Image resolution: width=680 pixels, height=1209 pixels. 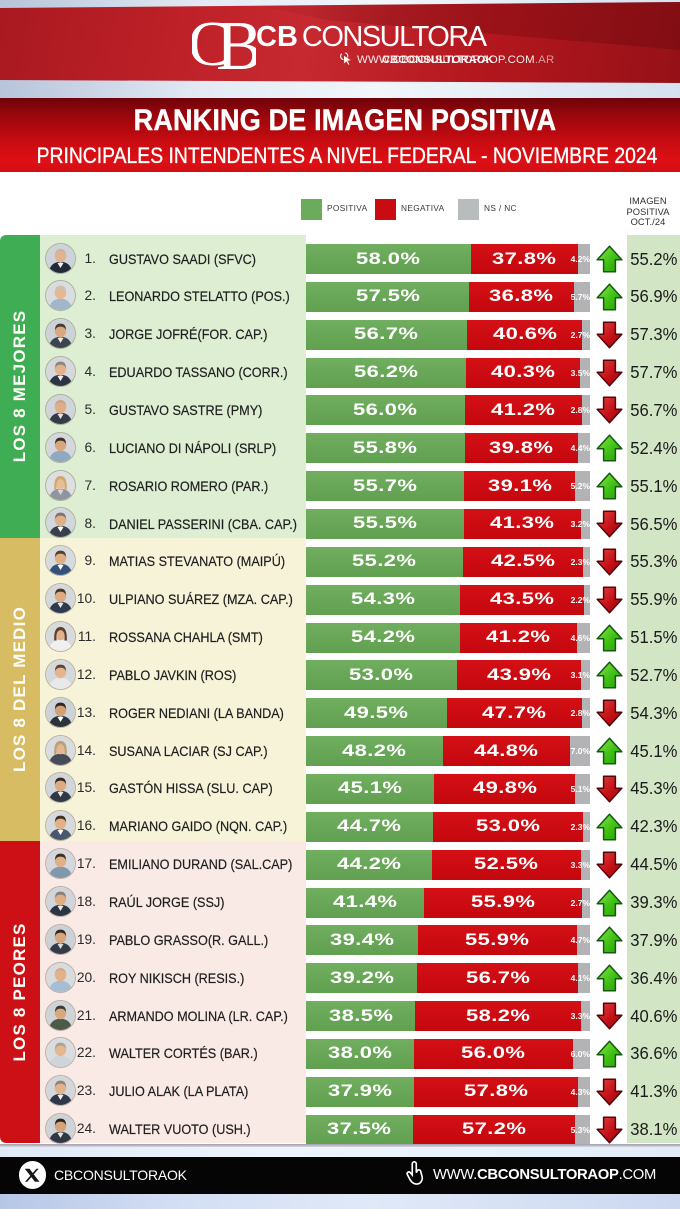 I want to click on svg-text: C, so click(x=211, y=44).